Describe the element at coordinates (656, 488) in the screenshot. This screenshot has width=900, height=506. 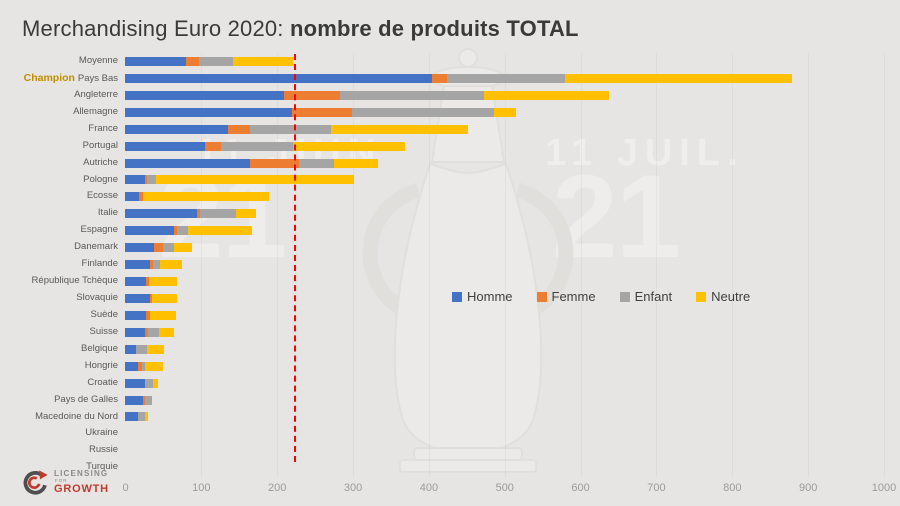
I see `x-axis-tick-label: 700` at that location.